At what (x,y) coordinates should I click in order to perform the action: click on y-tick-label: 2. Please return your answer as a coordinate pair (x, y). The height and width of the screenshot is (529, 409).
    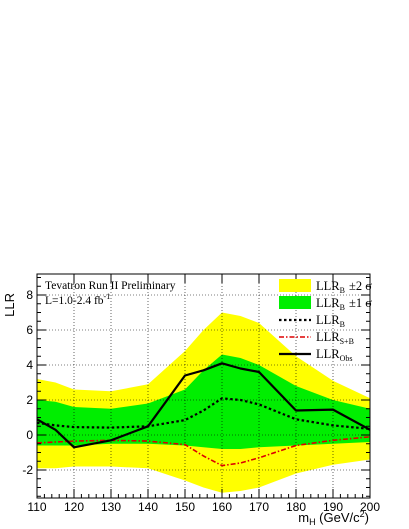
    Looking at the image, I should click on (29, 400).